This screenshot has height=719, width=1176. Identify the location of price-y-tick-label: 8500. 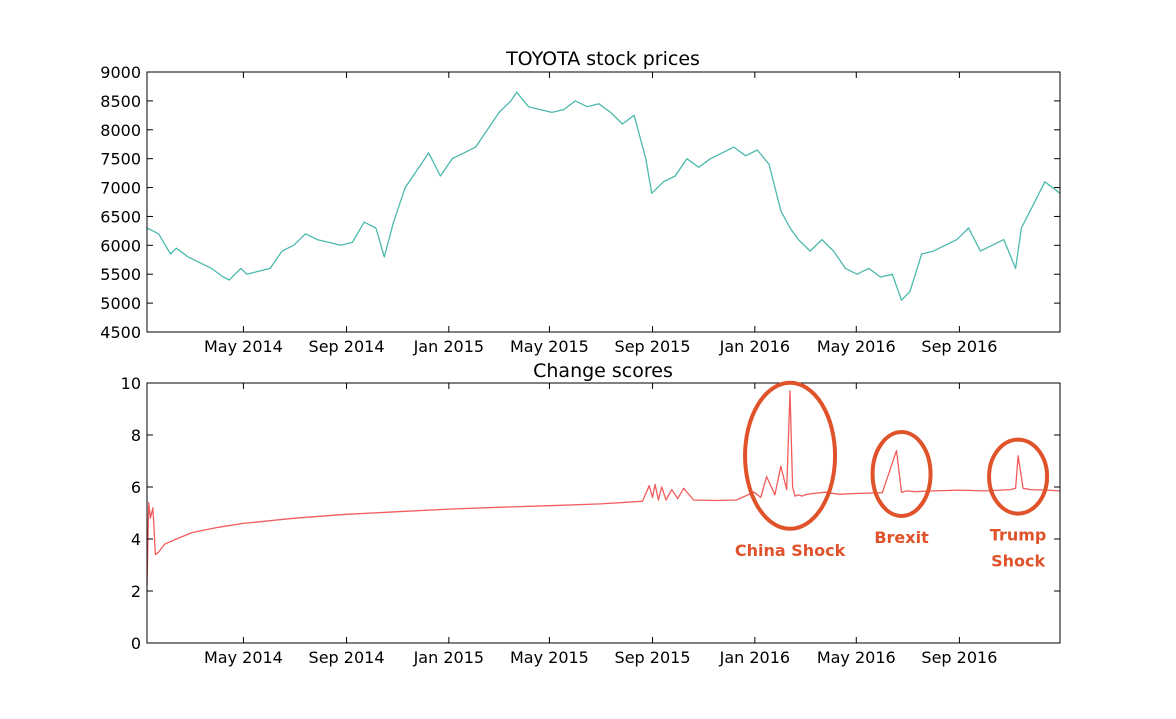
(120, 101).